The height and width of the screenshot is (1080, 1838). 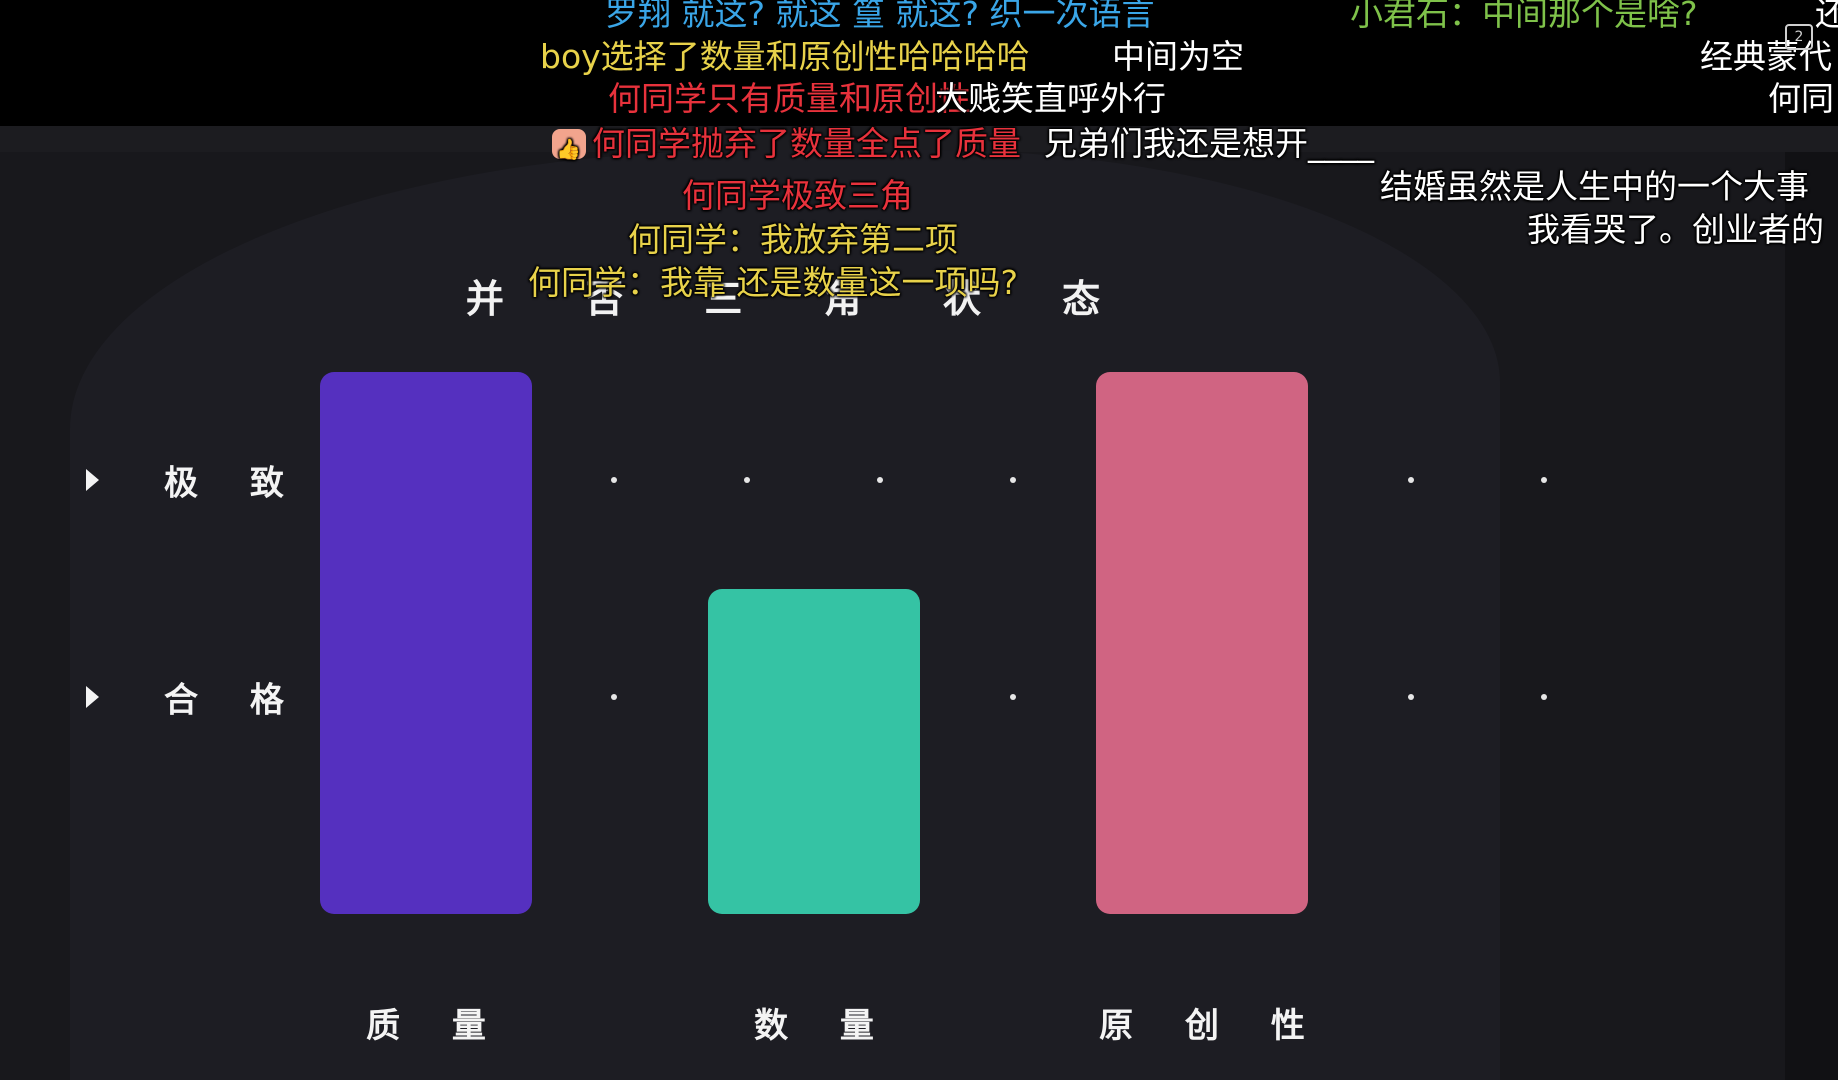 What do you see at coordinates (1212, 1026) in the screenshot?
I see `x-tick-label-2: 原 创 性` at bounding box center [1212, 1026].